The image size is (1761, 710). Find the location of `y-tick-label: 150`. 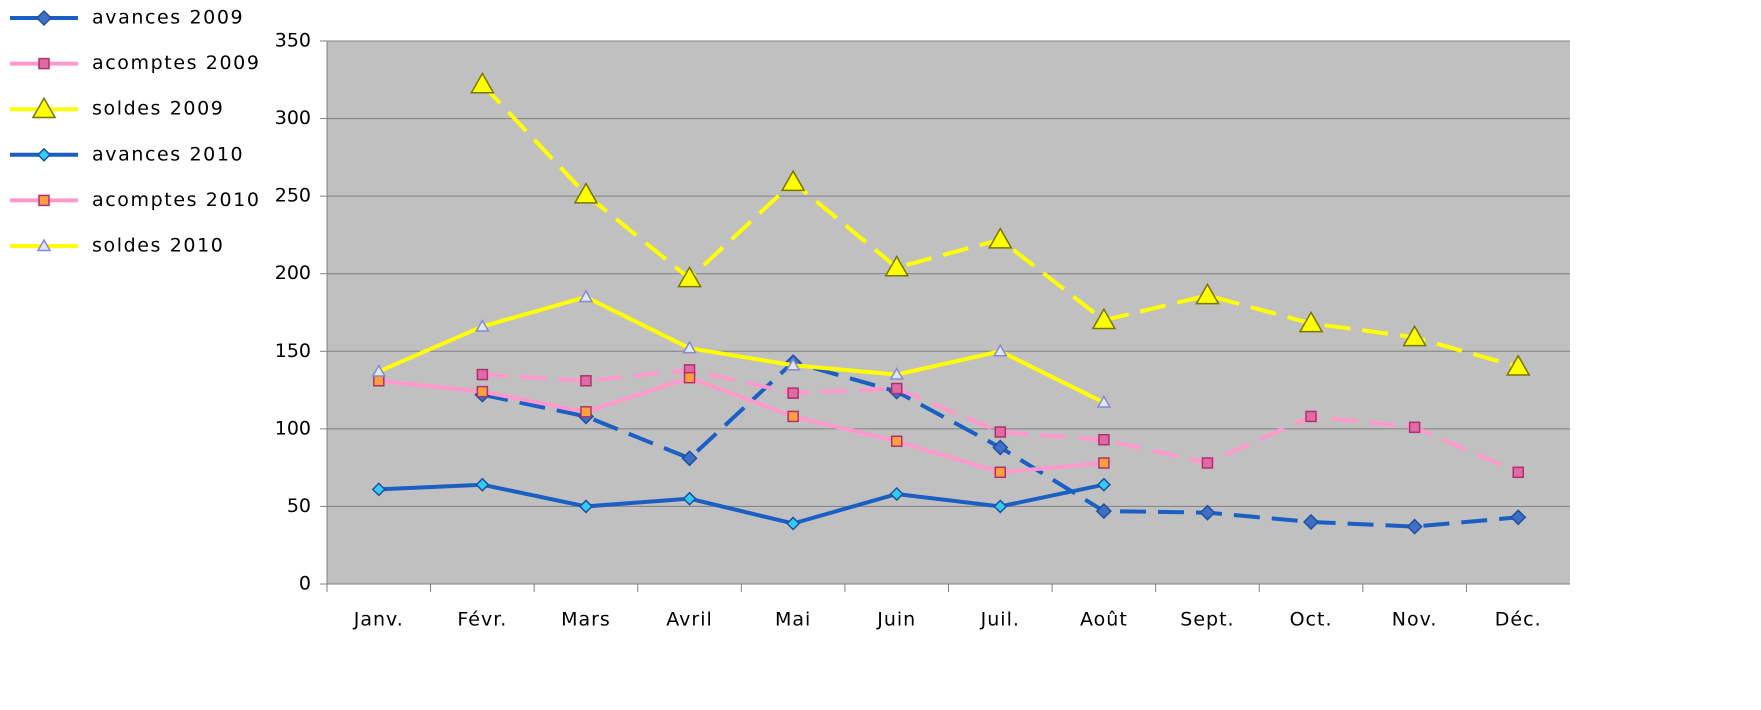

y-tick-label: 150 is located at coordinates (293, 351).